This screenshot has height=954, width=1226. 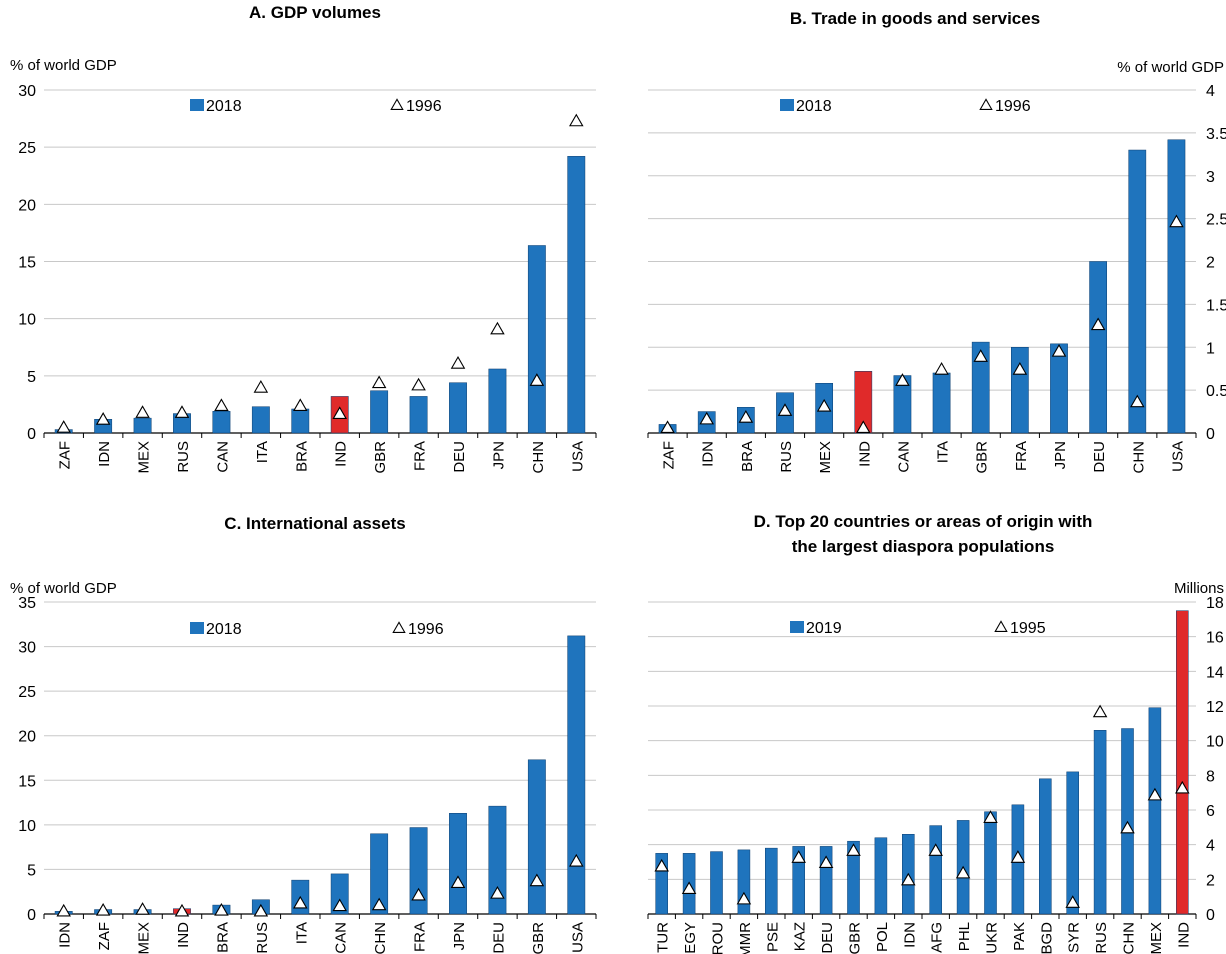 What do you see at coordinates (418, 415) in the screenshot?
I see `bar-fra` at bounding box center [418, 415].